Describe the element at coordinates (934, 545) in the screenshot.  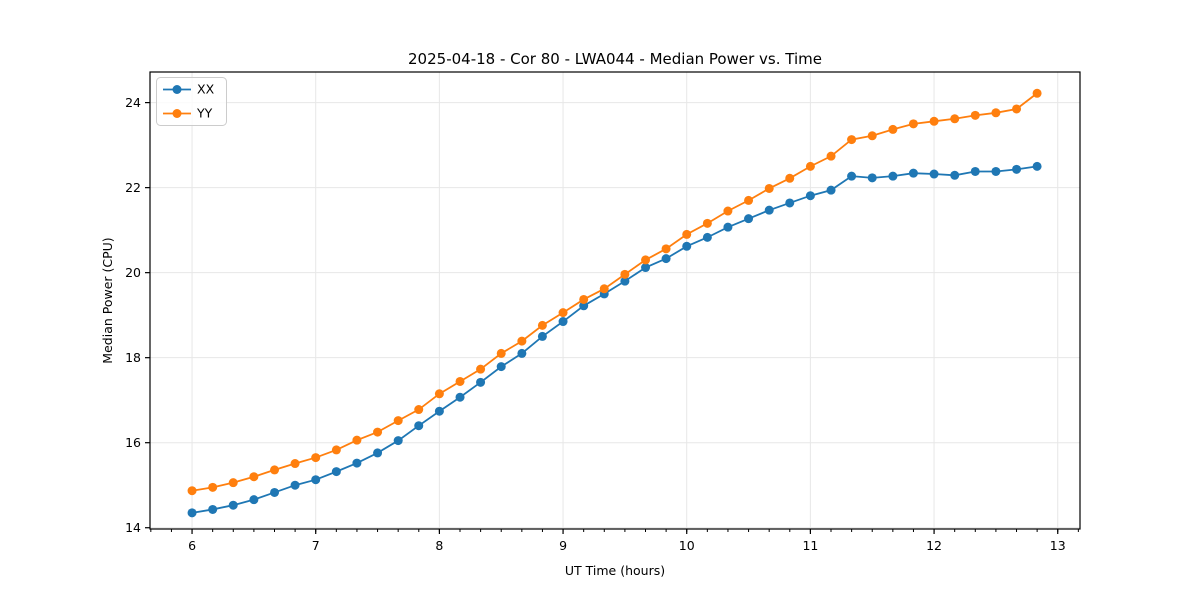
I see `x-tick-label: 12` at that location.